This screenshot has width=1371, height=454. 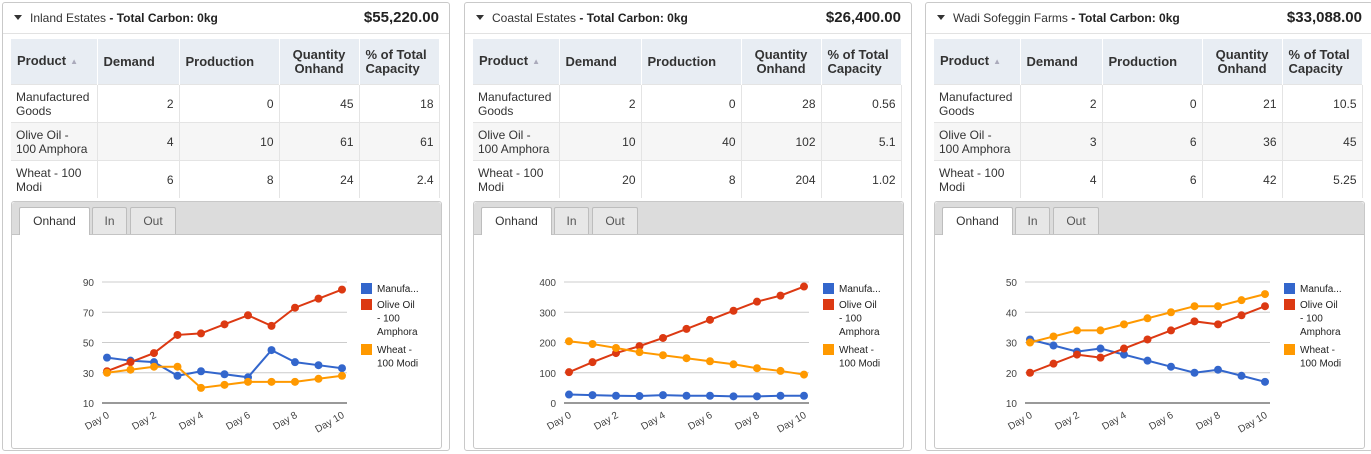 What do you see at coordinates (225, 141) in the screenshot?
I see `table-row: Olive Oil -100 Amphora 4 10 61 61` at bounding box center [225, 141].